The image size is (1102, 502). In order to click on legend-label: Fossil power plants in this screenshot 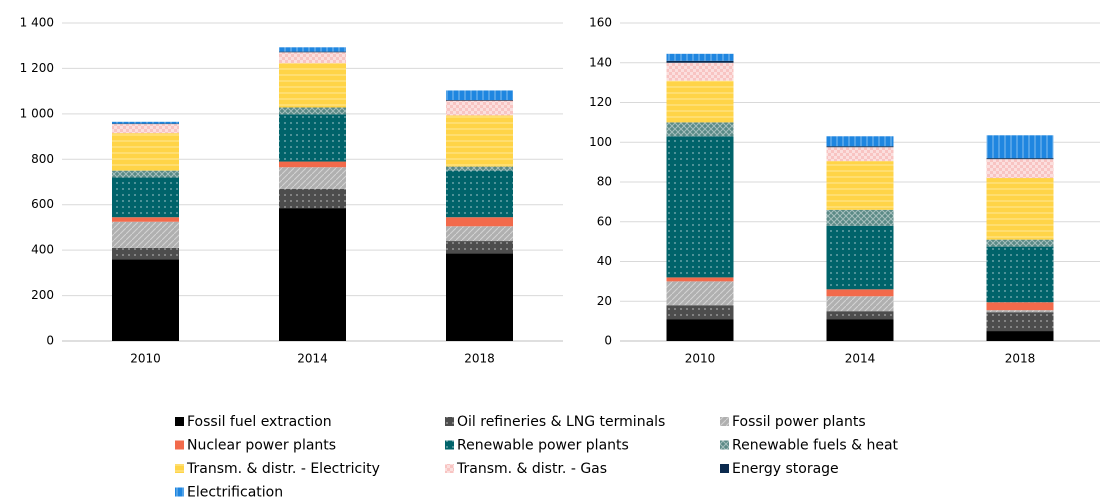, I will do `click(799, 422)`.